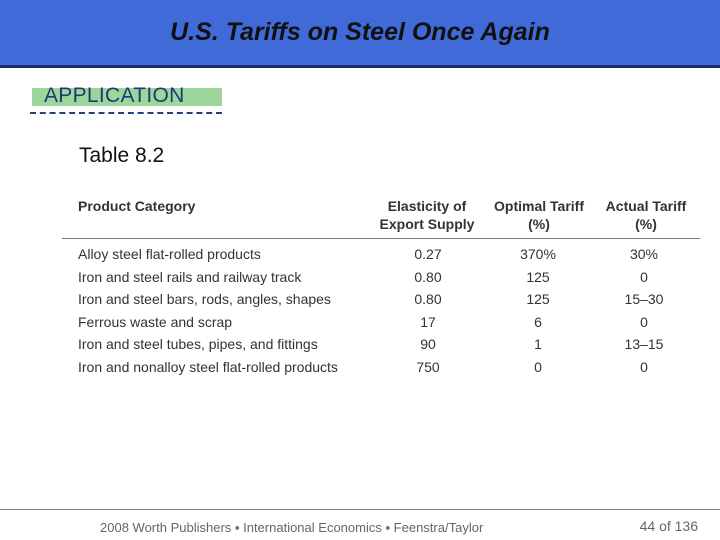 Image resolution: width=720 pixels, height=540 pixels. What do you see at coordinates (646, 215) in the screenshot?
I see `header-actual: Actual Tariff (%)` at bounding box center [646, 215].